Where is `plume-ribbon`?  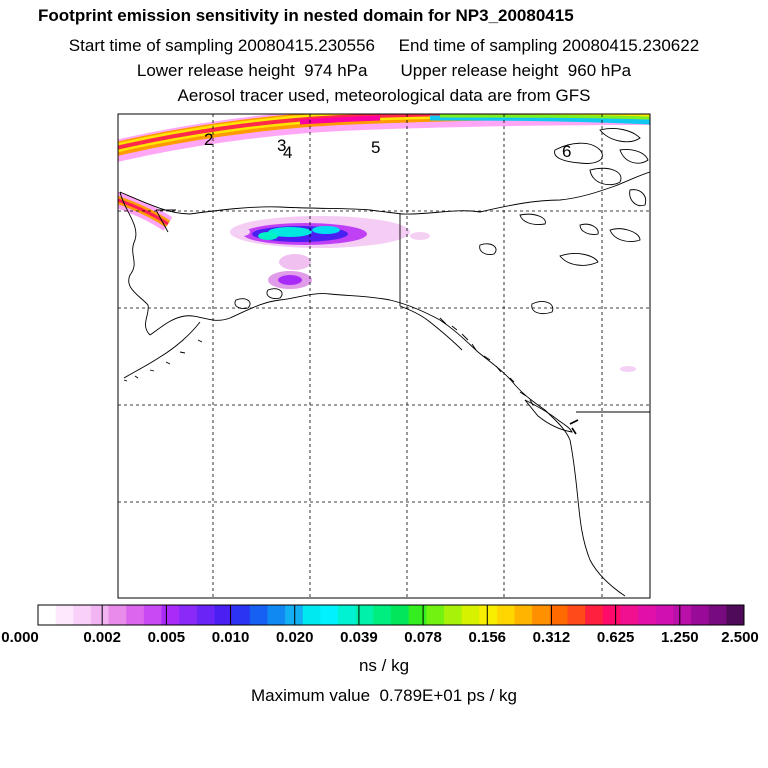 plume-ribbon is located at coordinates (384, 138).